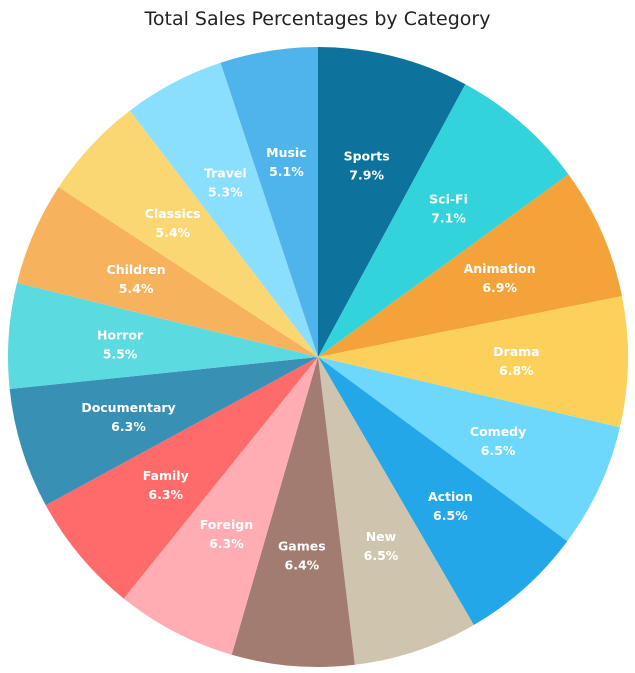 This screenshot has height=673, width=635. I want to click on pie-slice-horror, so click(162, 336).